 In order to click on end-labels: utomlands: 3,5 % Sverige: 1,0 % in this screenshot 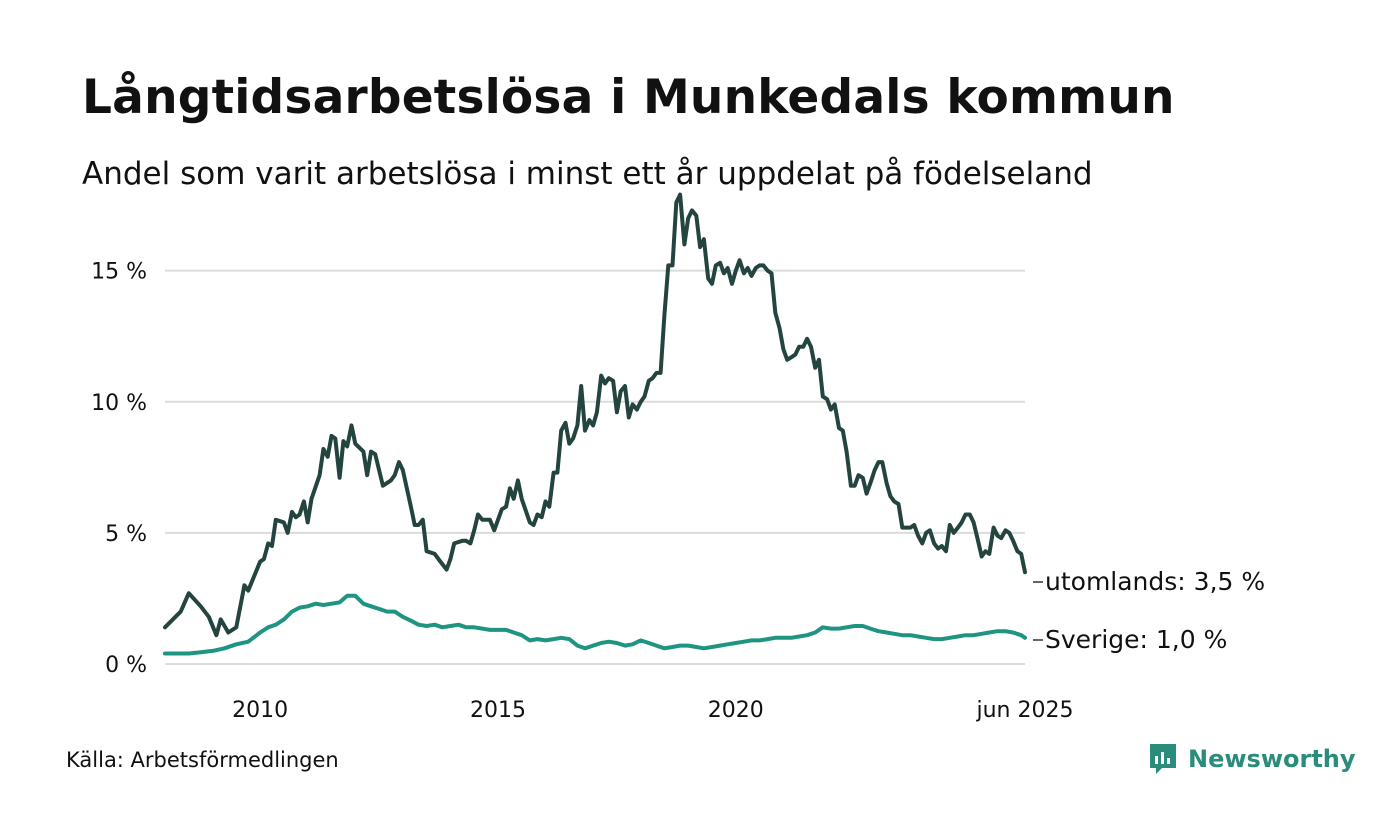, I will do `click(1149, 610)`.